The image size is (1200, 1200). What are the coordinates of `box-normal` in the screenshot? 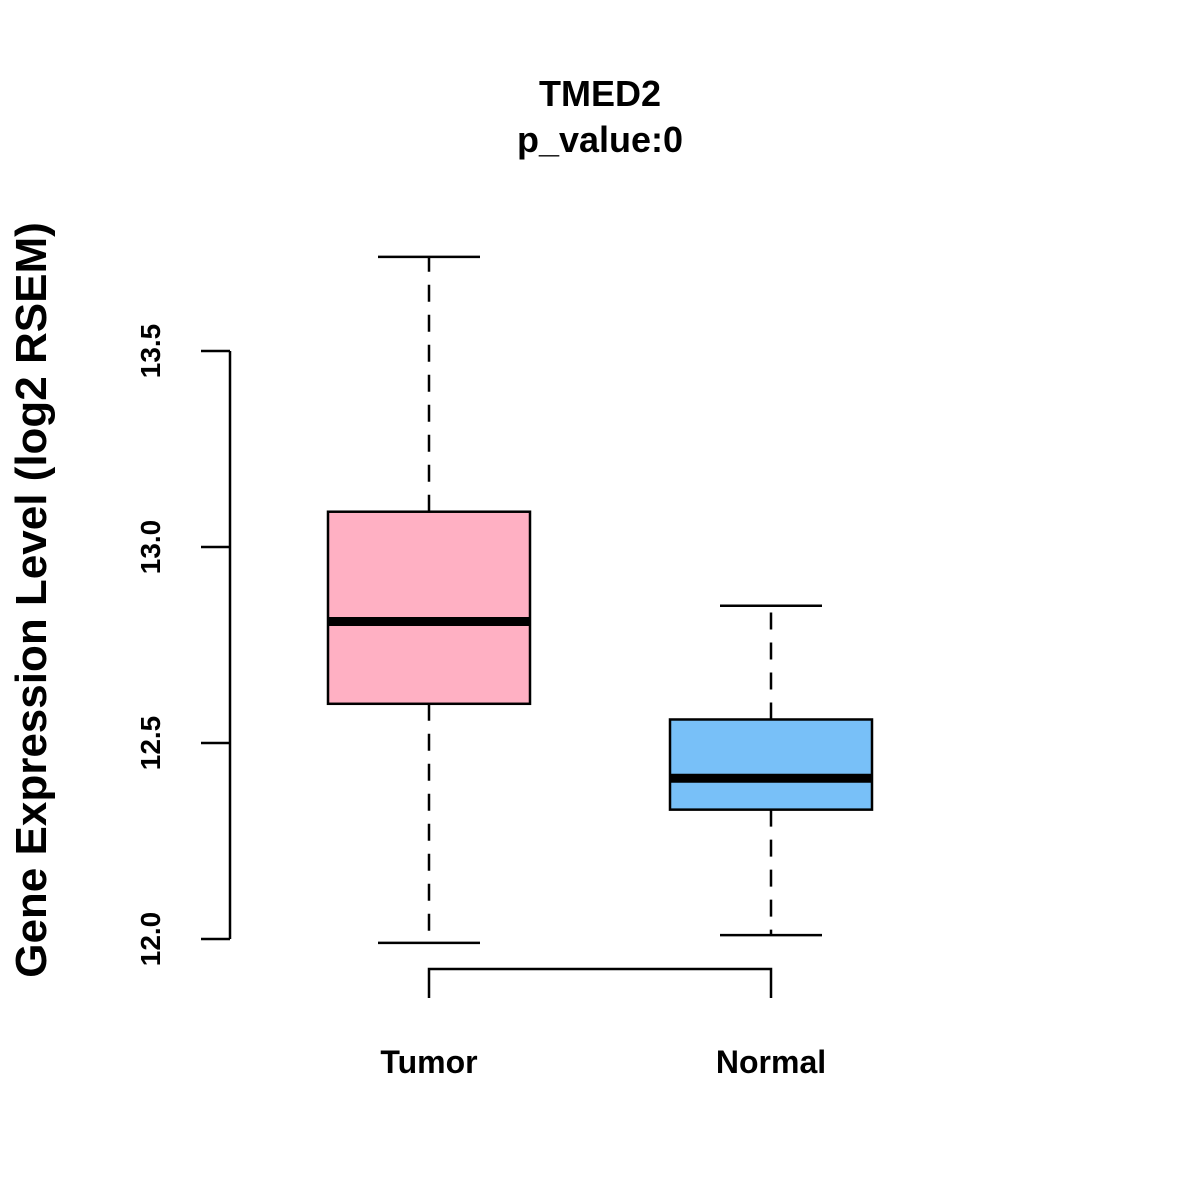 It's located at (771, 770).